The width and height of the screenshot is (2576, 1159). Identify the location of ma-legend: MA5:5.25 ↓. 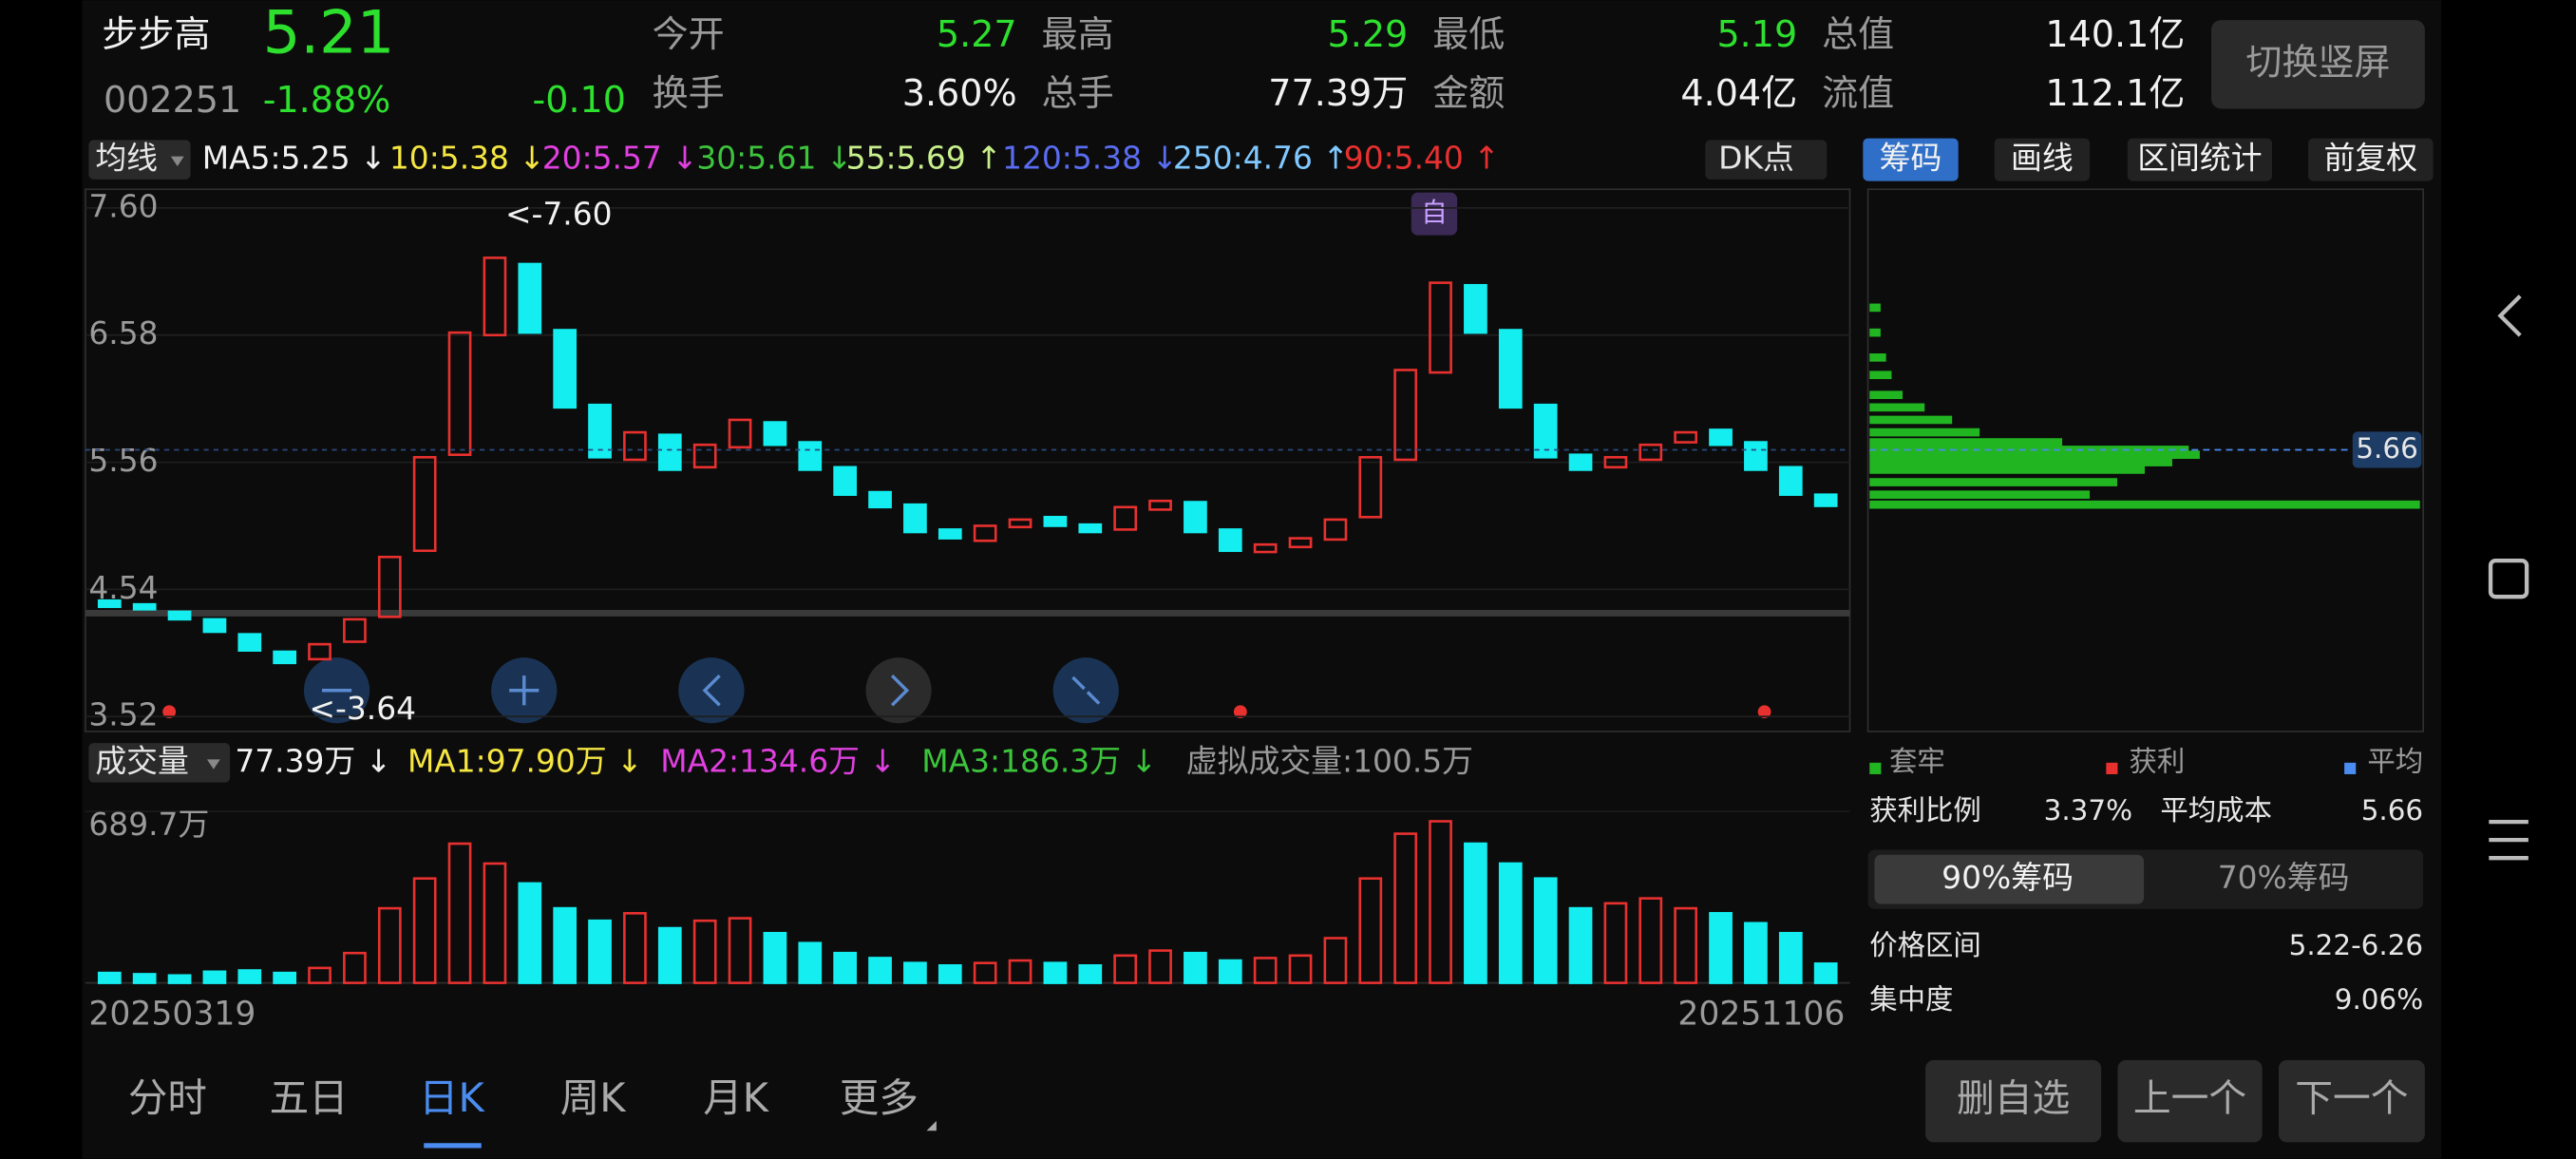
(294, 158).